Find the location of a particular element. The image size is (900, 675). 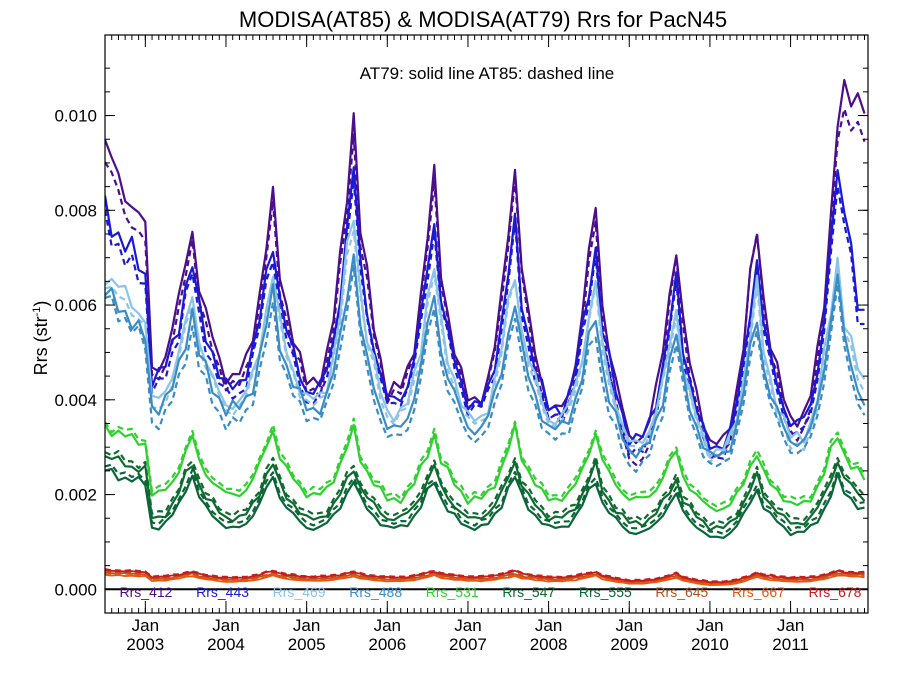

series-line-rrs-555-dashed is located at coordinates (485, 499).